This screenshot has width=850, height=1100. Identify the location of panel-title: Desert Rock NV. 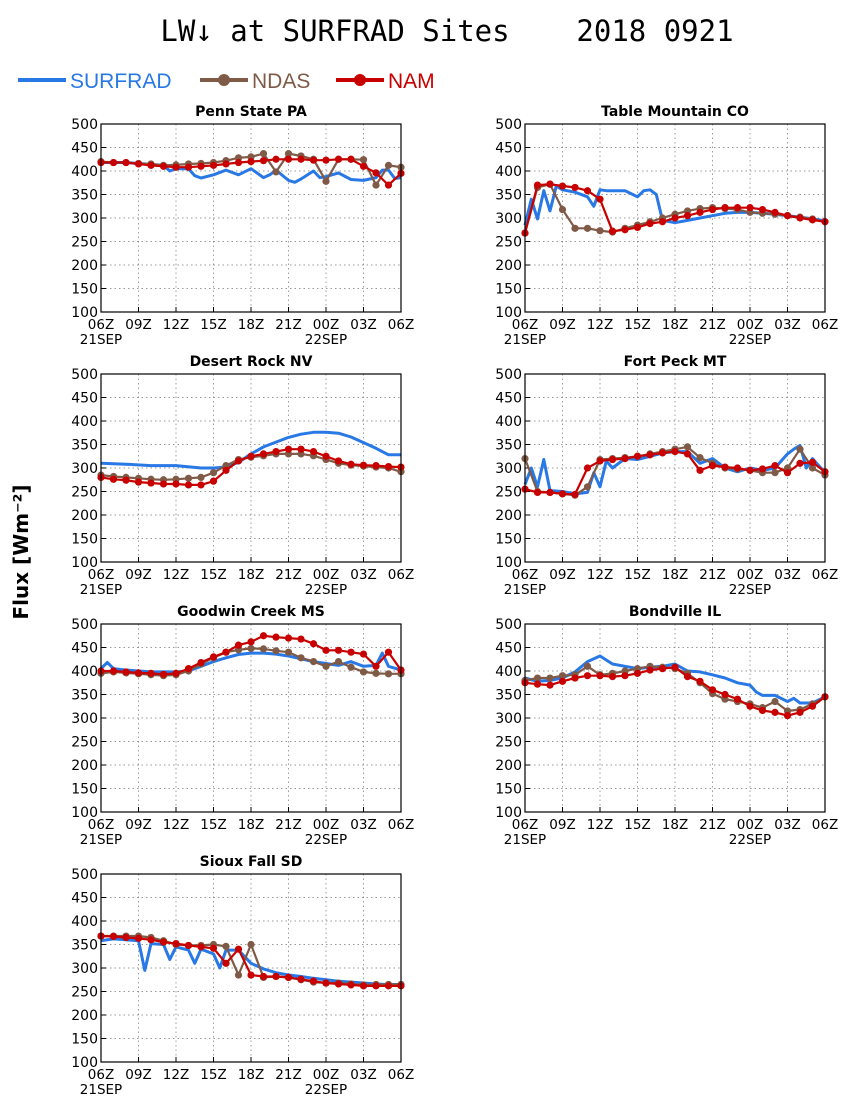
(251, 362).